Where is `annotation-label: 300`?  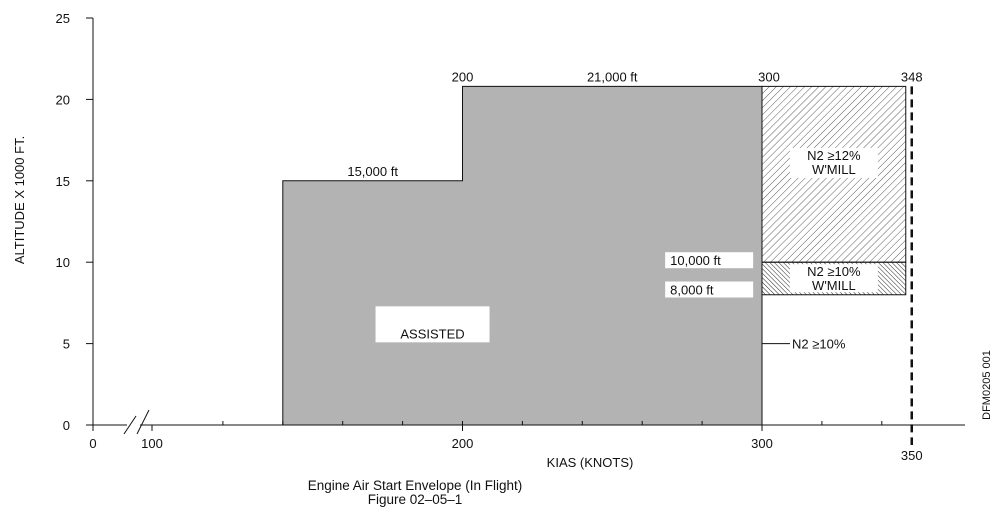
annotation-label: 300 is located at coordinates (769, 76).